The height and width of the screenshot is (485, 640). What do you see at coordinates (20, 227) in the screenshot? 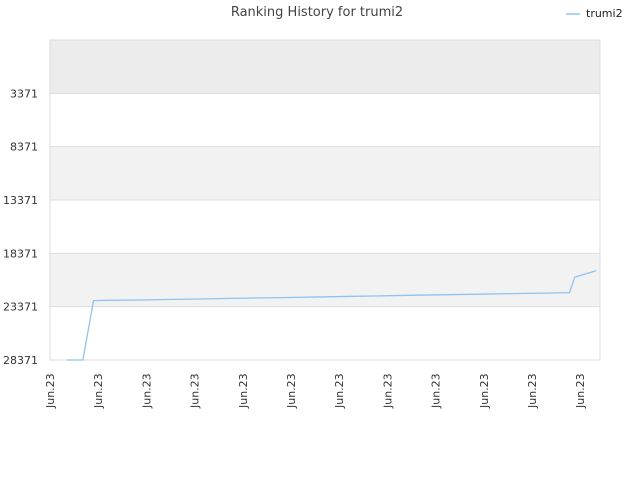
I see `y-axis-tick-labels: 3371 8371 13371 18371 23371 28371` at bounding box center [20, 227].